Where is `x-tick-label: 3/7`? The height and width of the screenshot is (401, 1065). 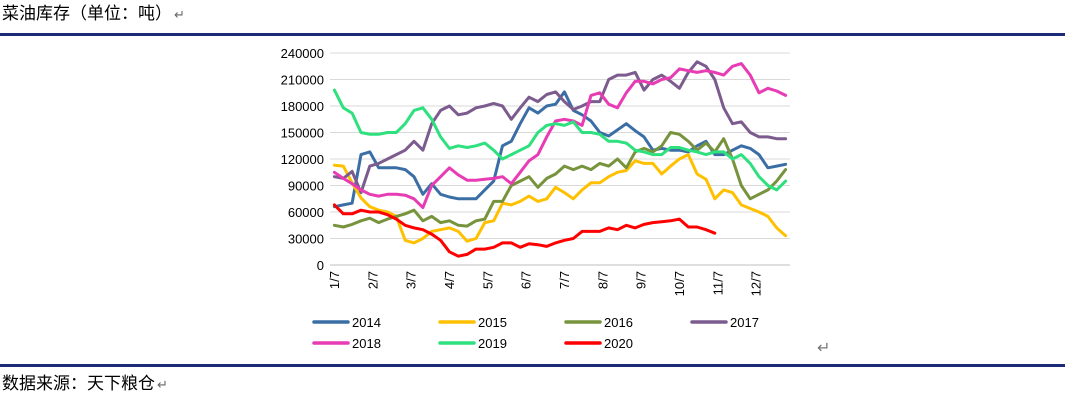
x-tick-label: 3/7 is located at coordinates (411, 280).